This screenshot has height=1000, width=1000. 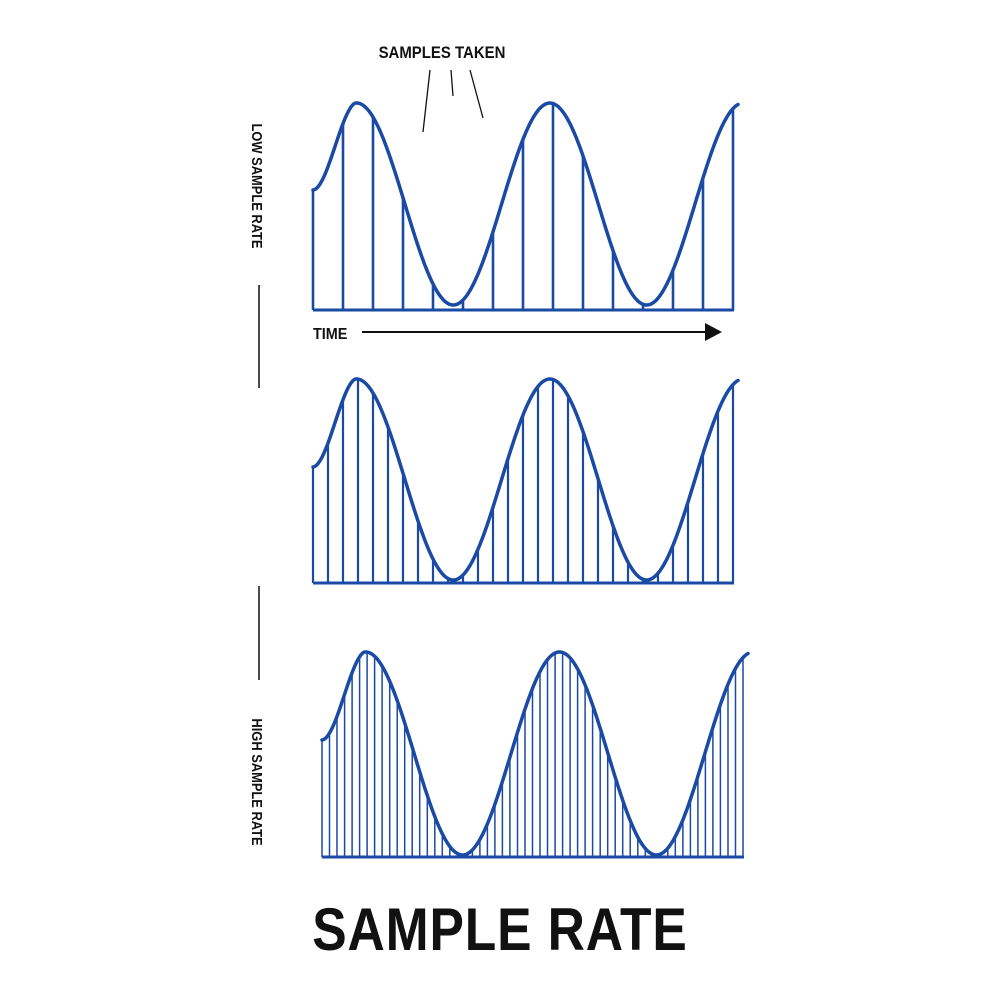 What do you see at coordinates (257, 186) in the screenshot?
I see `low-sample-rate-label: LOW SAMPLE RATE` at bounding box center [257, 186].